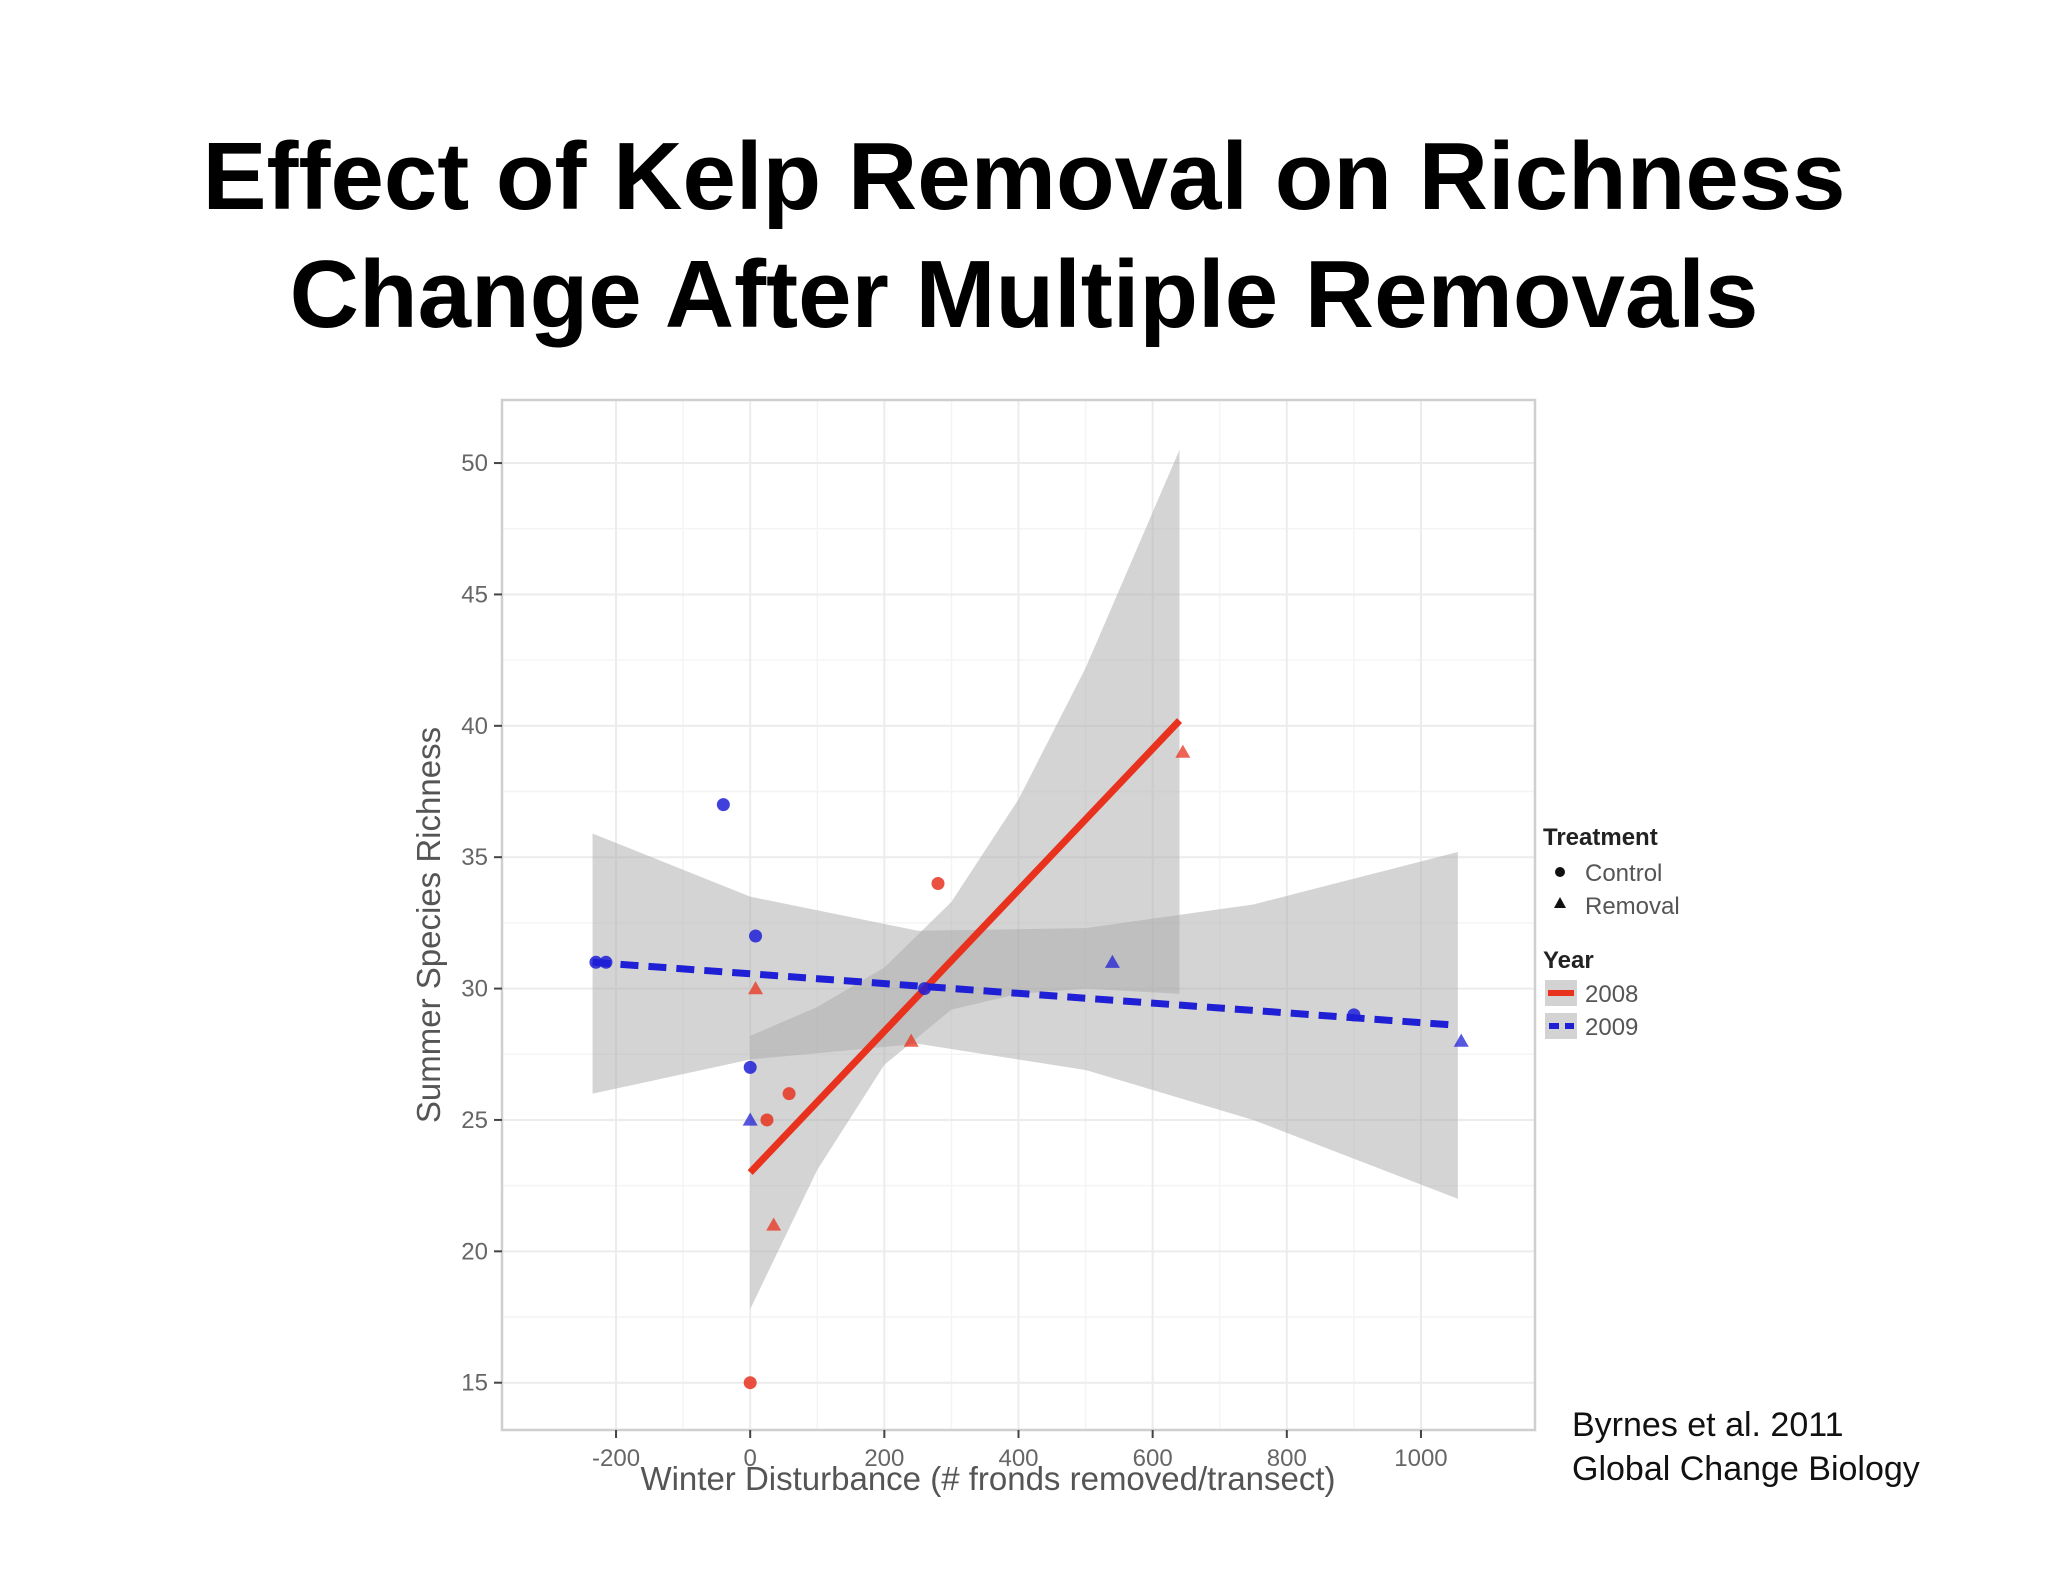 The height and width of the screenshot is (1582, 2048). I want to click on slide-title-line-1: Effect of Kelp Removal on Richness, so click(1024, 176).